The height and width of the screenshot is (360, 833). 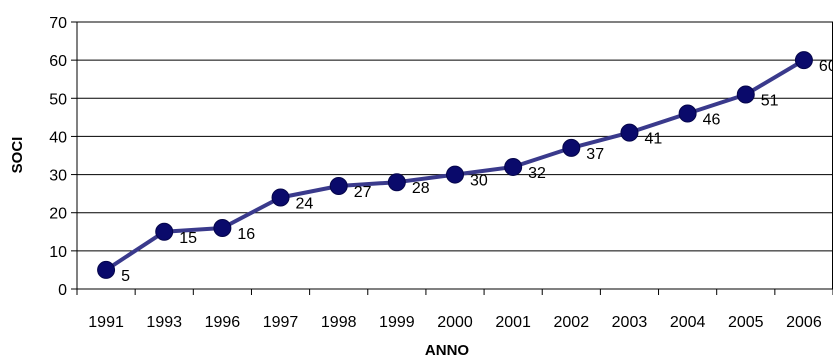 What do you see at coordinates (339, 322) in the screenshot?
I see `x-tick-label: 1998` at bounding box center [339, 322].